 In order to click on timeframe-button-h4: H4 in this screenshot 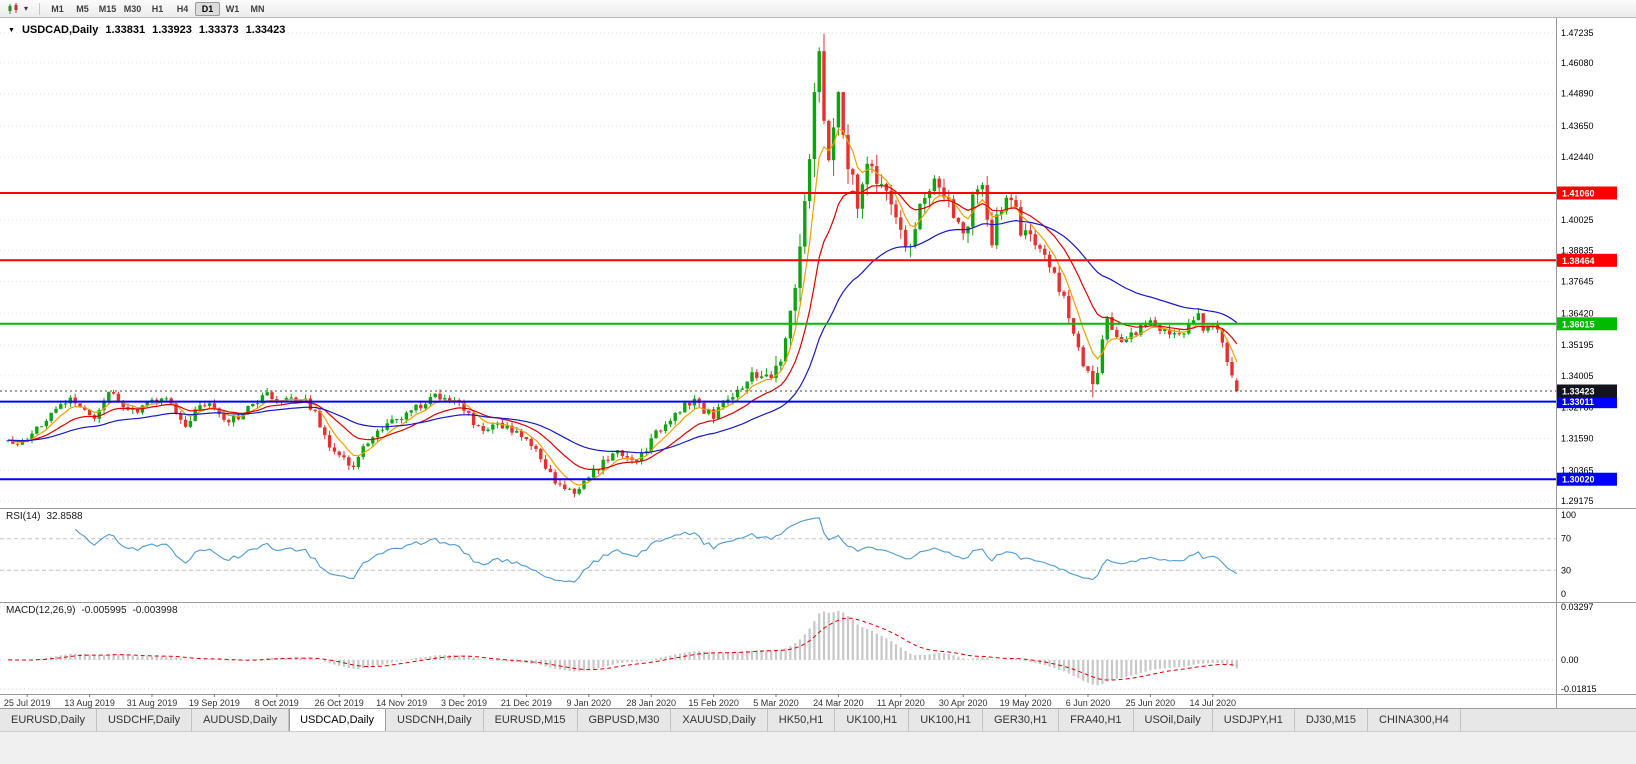, I will do `click(182, 8)`.